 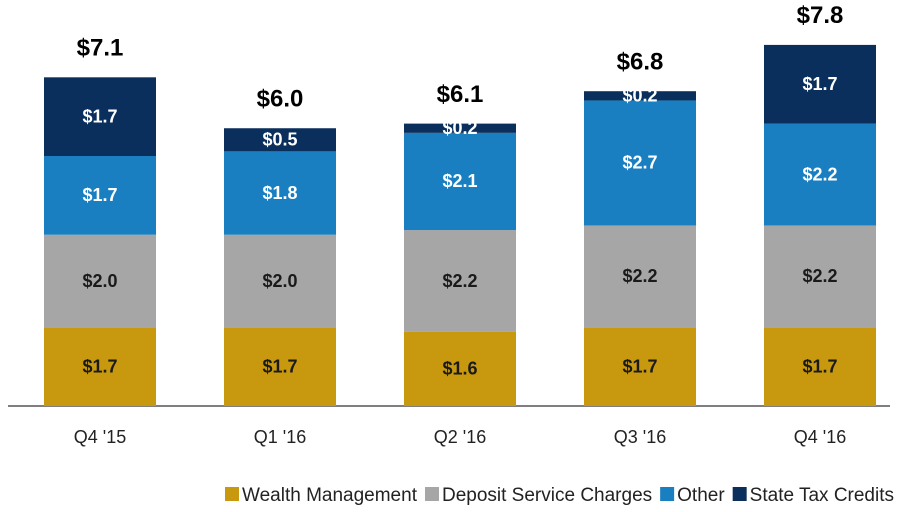 I want to click on x-tick-label: Q1 '16, so click(x=280, y=437).